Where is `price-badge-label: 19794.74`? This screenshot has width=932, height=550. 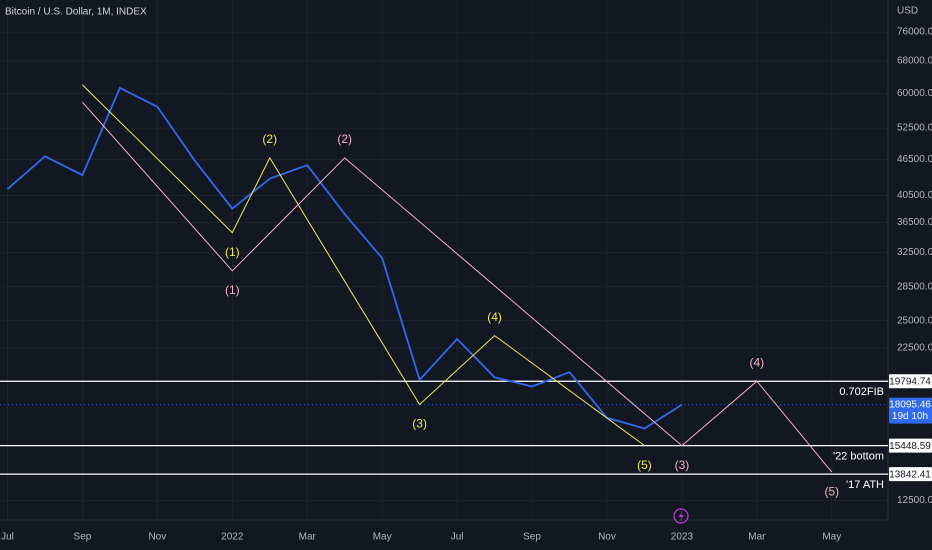
price-badge-label: 19794.74 is located at coordinates (910, 381).